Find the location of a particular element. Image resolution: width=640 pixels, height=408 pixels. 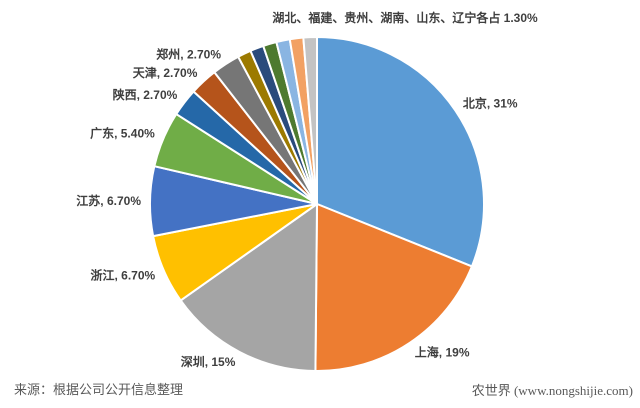

slice-label-7: 天津, 2.70% is located at coordinates (165, 72).